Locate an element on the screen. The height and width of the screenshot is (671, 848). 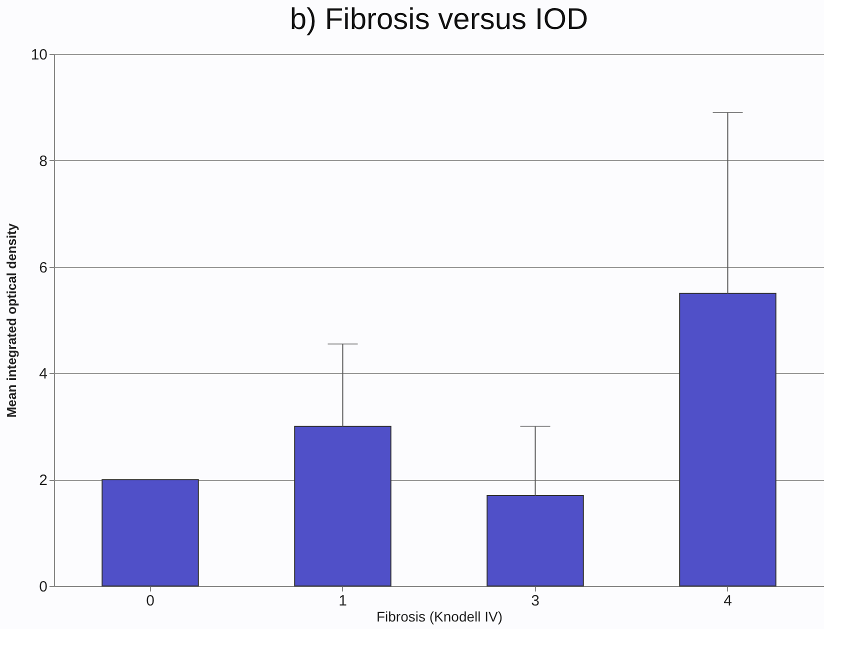
y-tick-label: 8 is located at coordinates (43, 161).